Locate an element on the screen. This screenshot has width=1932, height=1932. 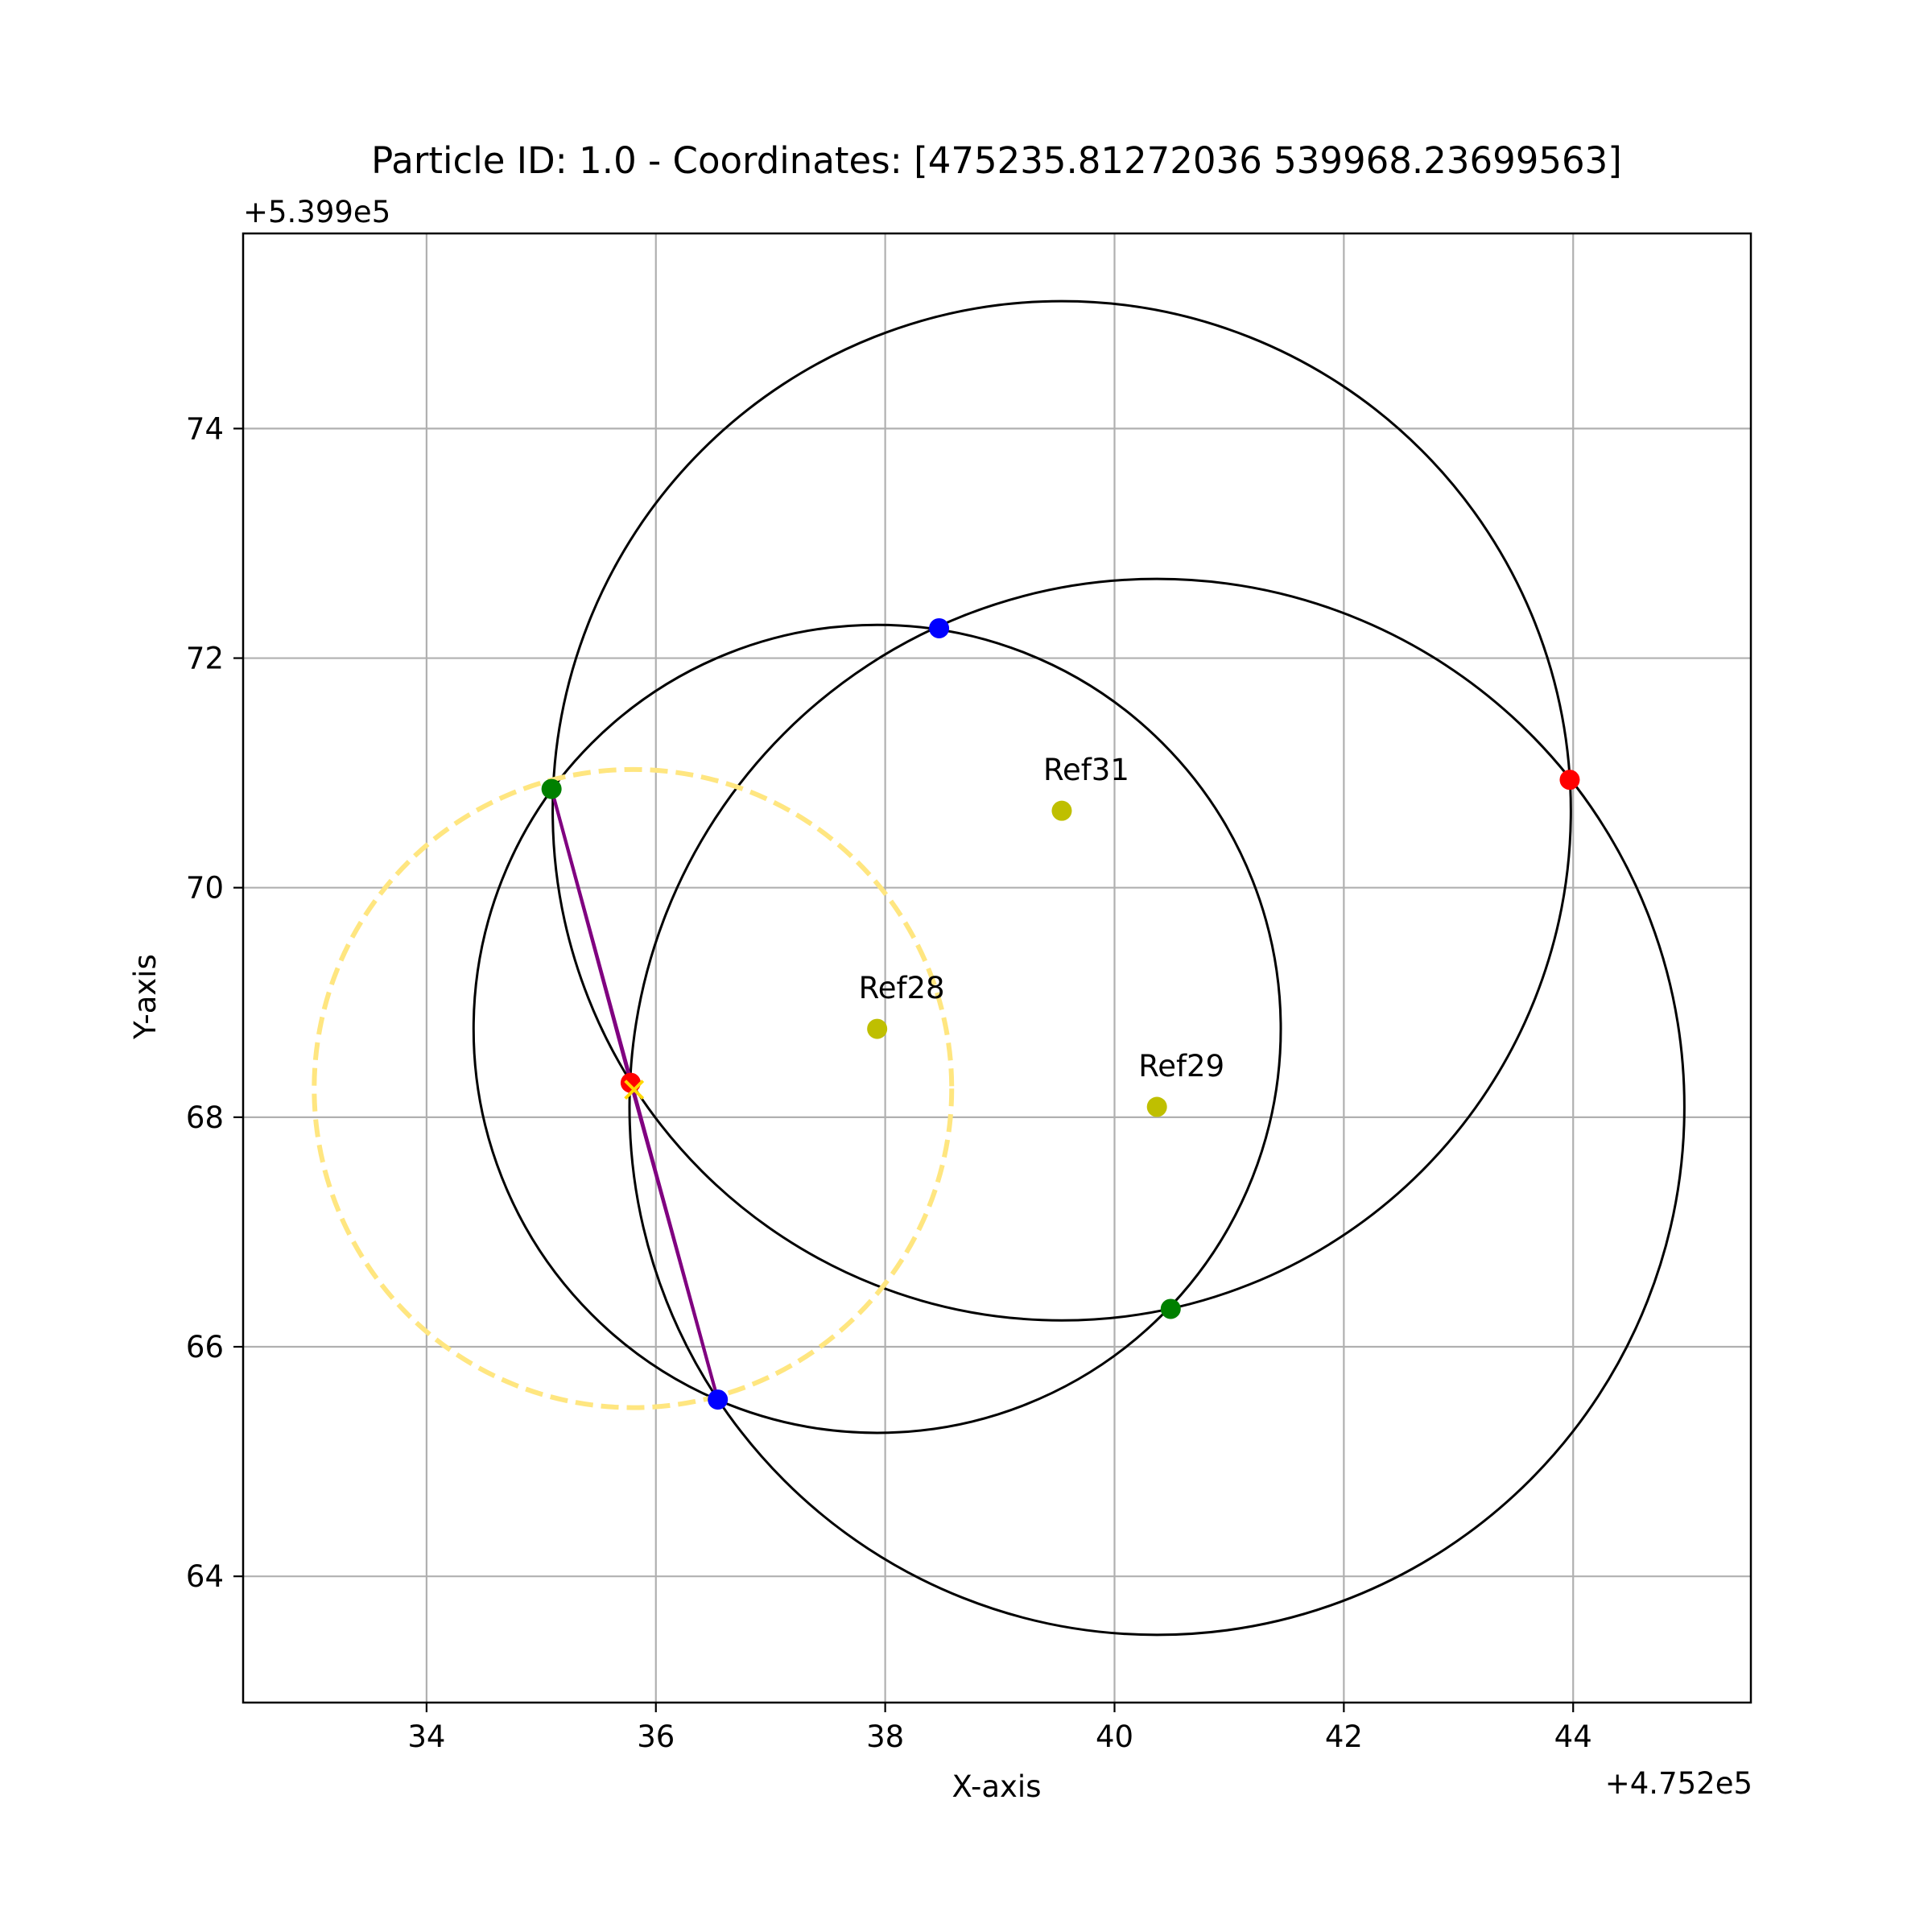
y-tick-label: 66 is located at coordinates (205, 1347).